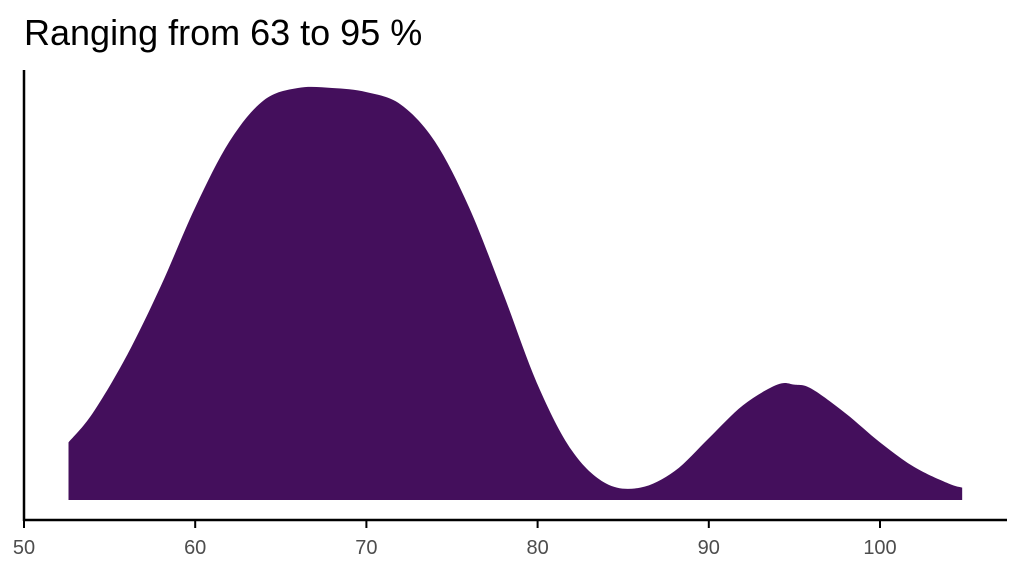  I want to click on x-tick-label: 50, so click(24, 548).